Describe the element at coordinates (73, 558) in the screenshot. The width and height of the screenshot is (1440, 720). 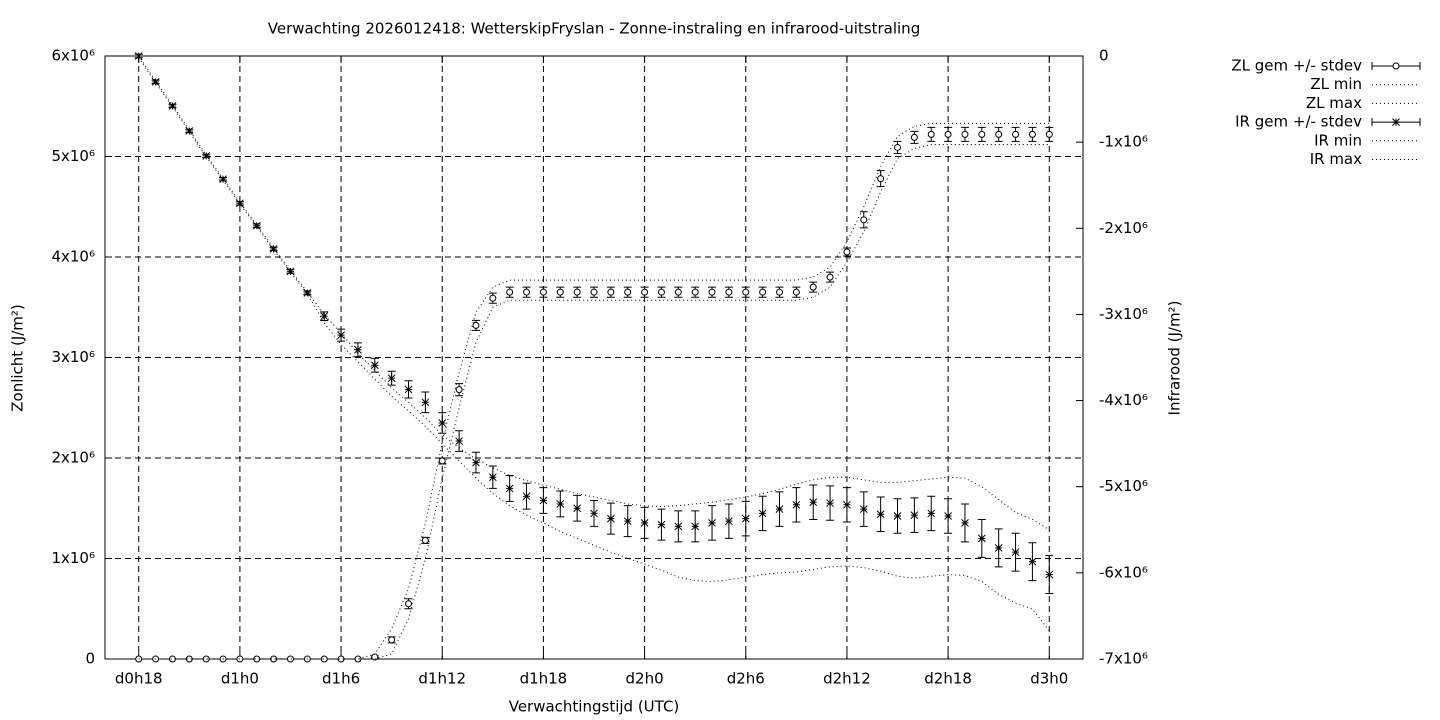
I see `y-tick-label: 1x10⁶` at that location.